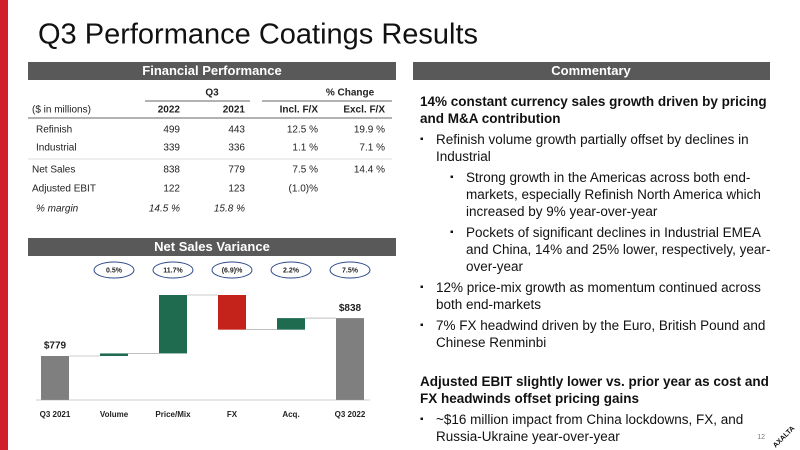  I want to click on column-header: 2021, so click(234, 110).